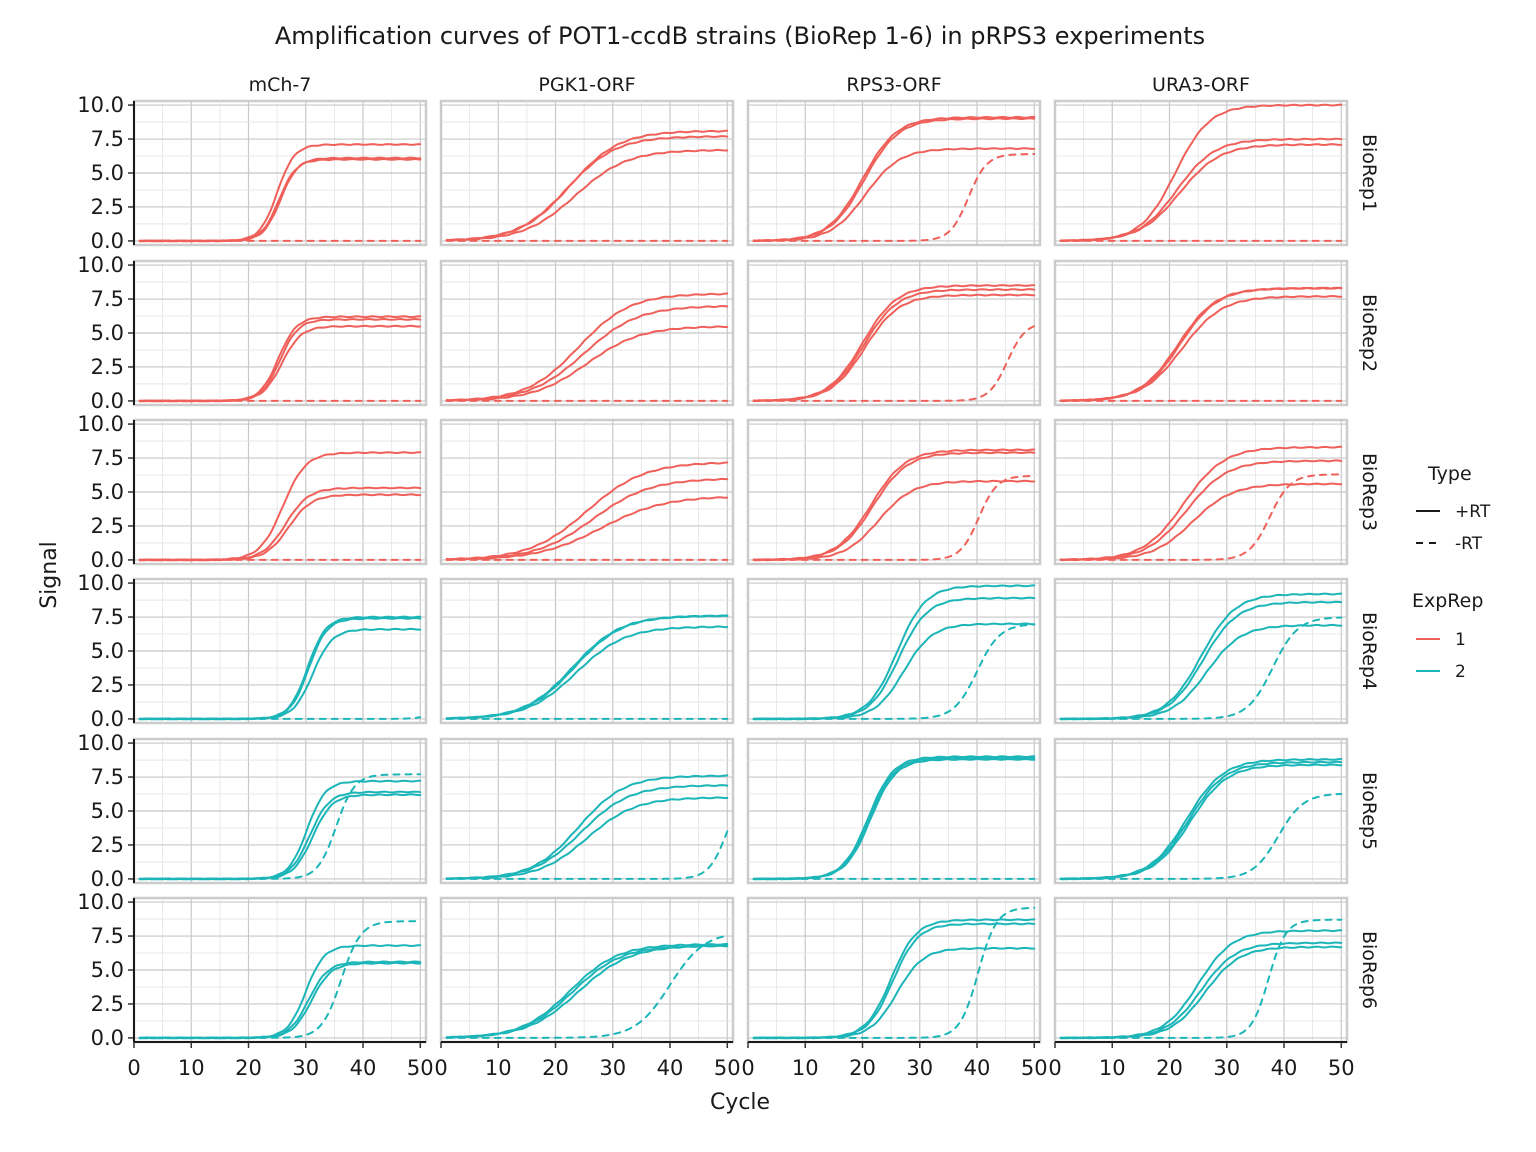 The width and height of the screenshot is (1536, 1152). Describe the element at coordinates (280, 85) in the screenshot. I see `column-strip-label: mCh-7` at that location.